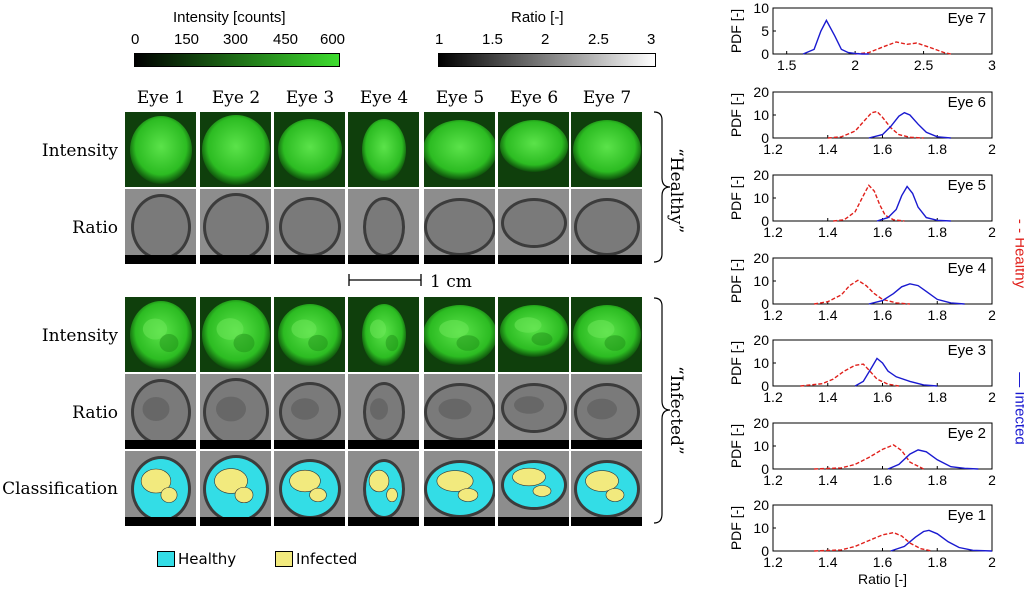 The height and width of the screenshot is (595, 1024). I want to click on row-label-healthy-intensity: Intensity, so click(79, 151).